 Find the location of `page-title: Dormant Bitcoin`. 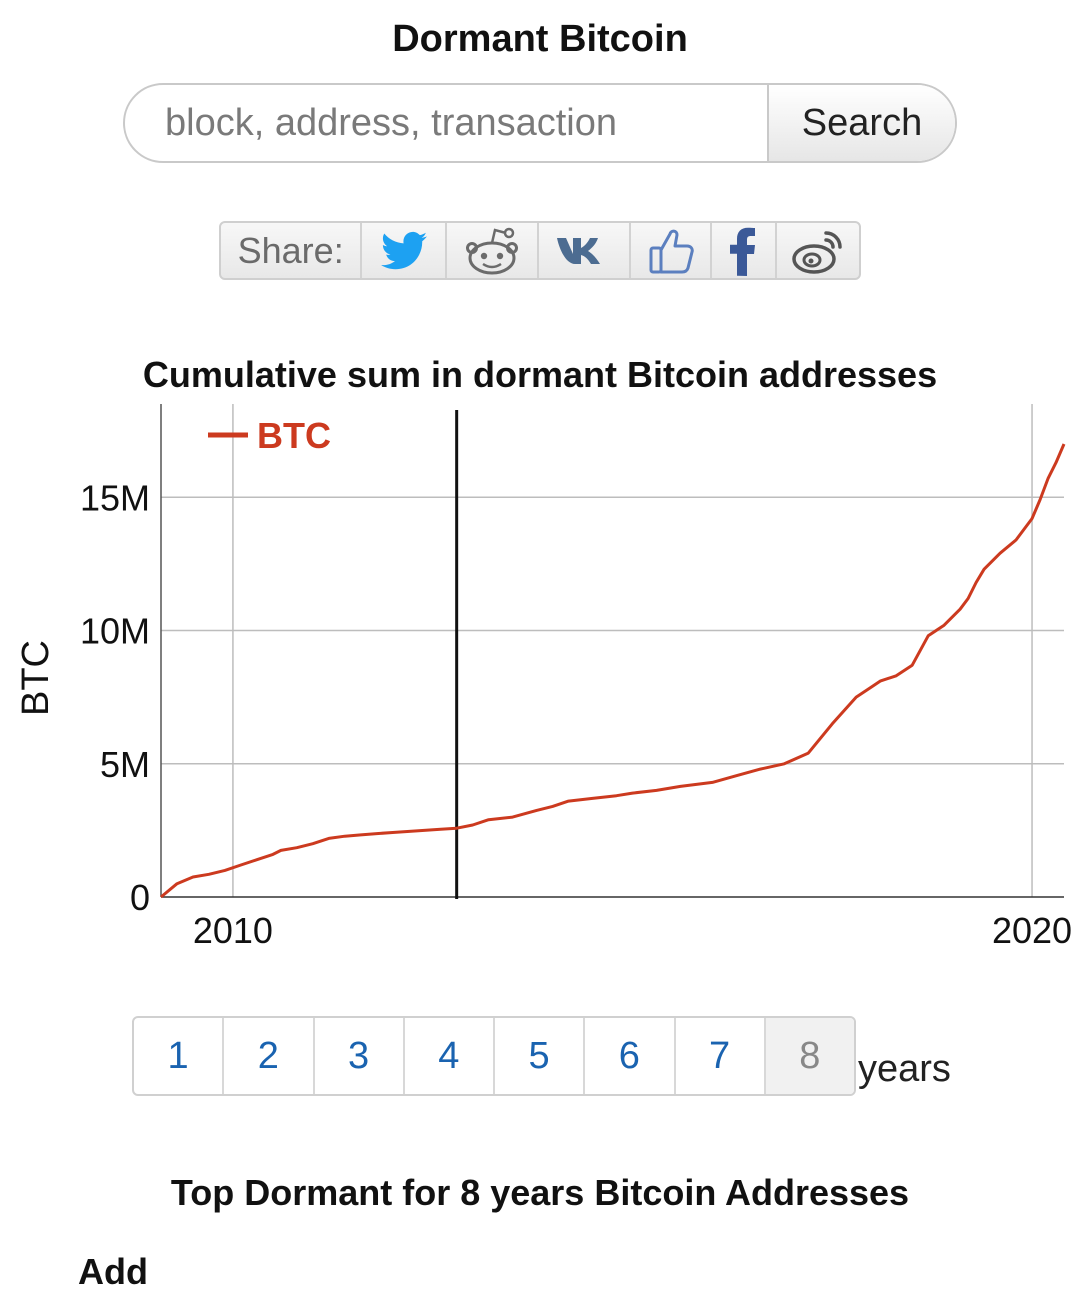

page-title: Dormant Bitcoin is located at coordinates (540, 39).